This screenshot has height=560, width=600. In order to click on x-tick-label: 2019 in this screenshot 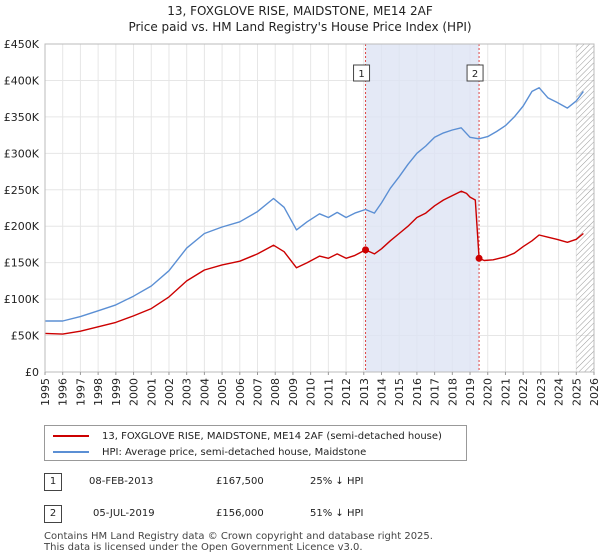, I will do `click(470, 392)`.